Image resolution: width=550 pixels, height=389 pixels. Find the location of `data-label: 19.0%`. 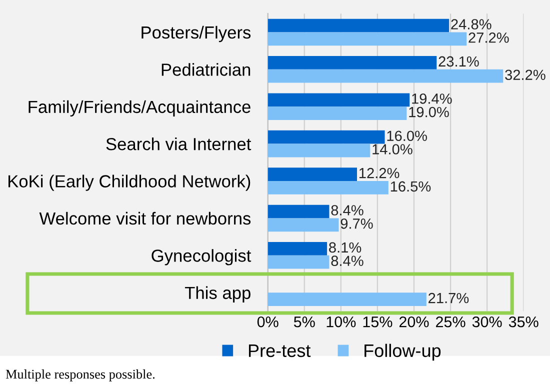

data-label: 19.0% is located at coordinates (429, 112).